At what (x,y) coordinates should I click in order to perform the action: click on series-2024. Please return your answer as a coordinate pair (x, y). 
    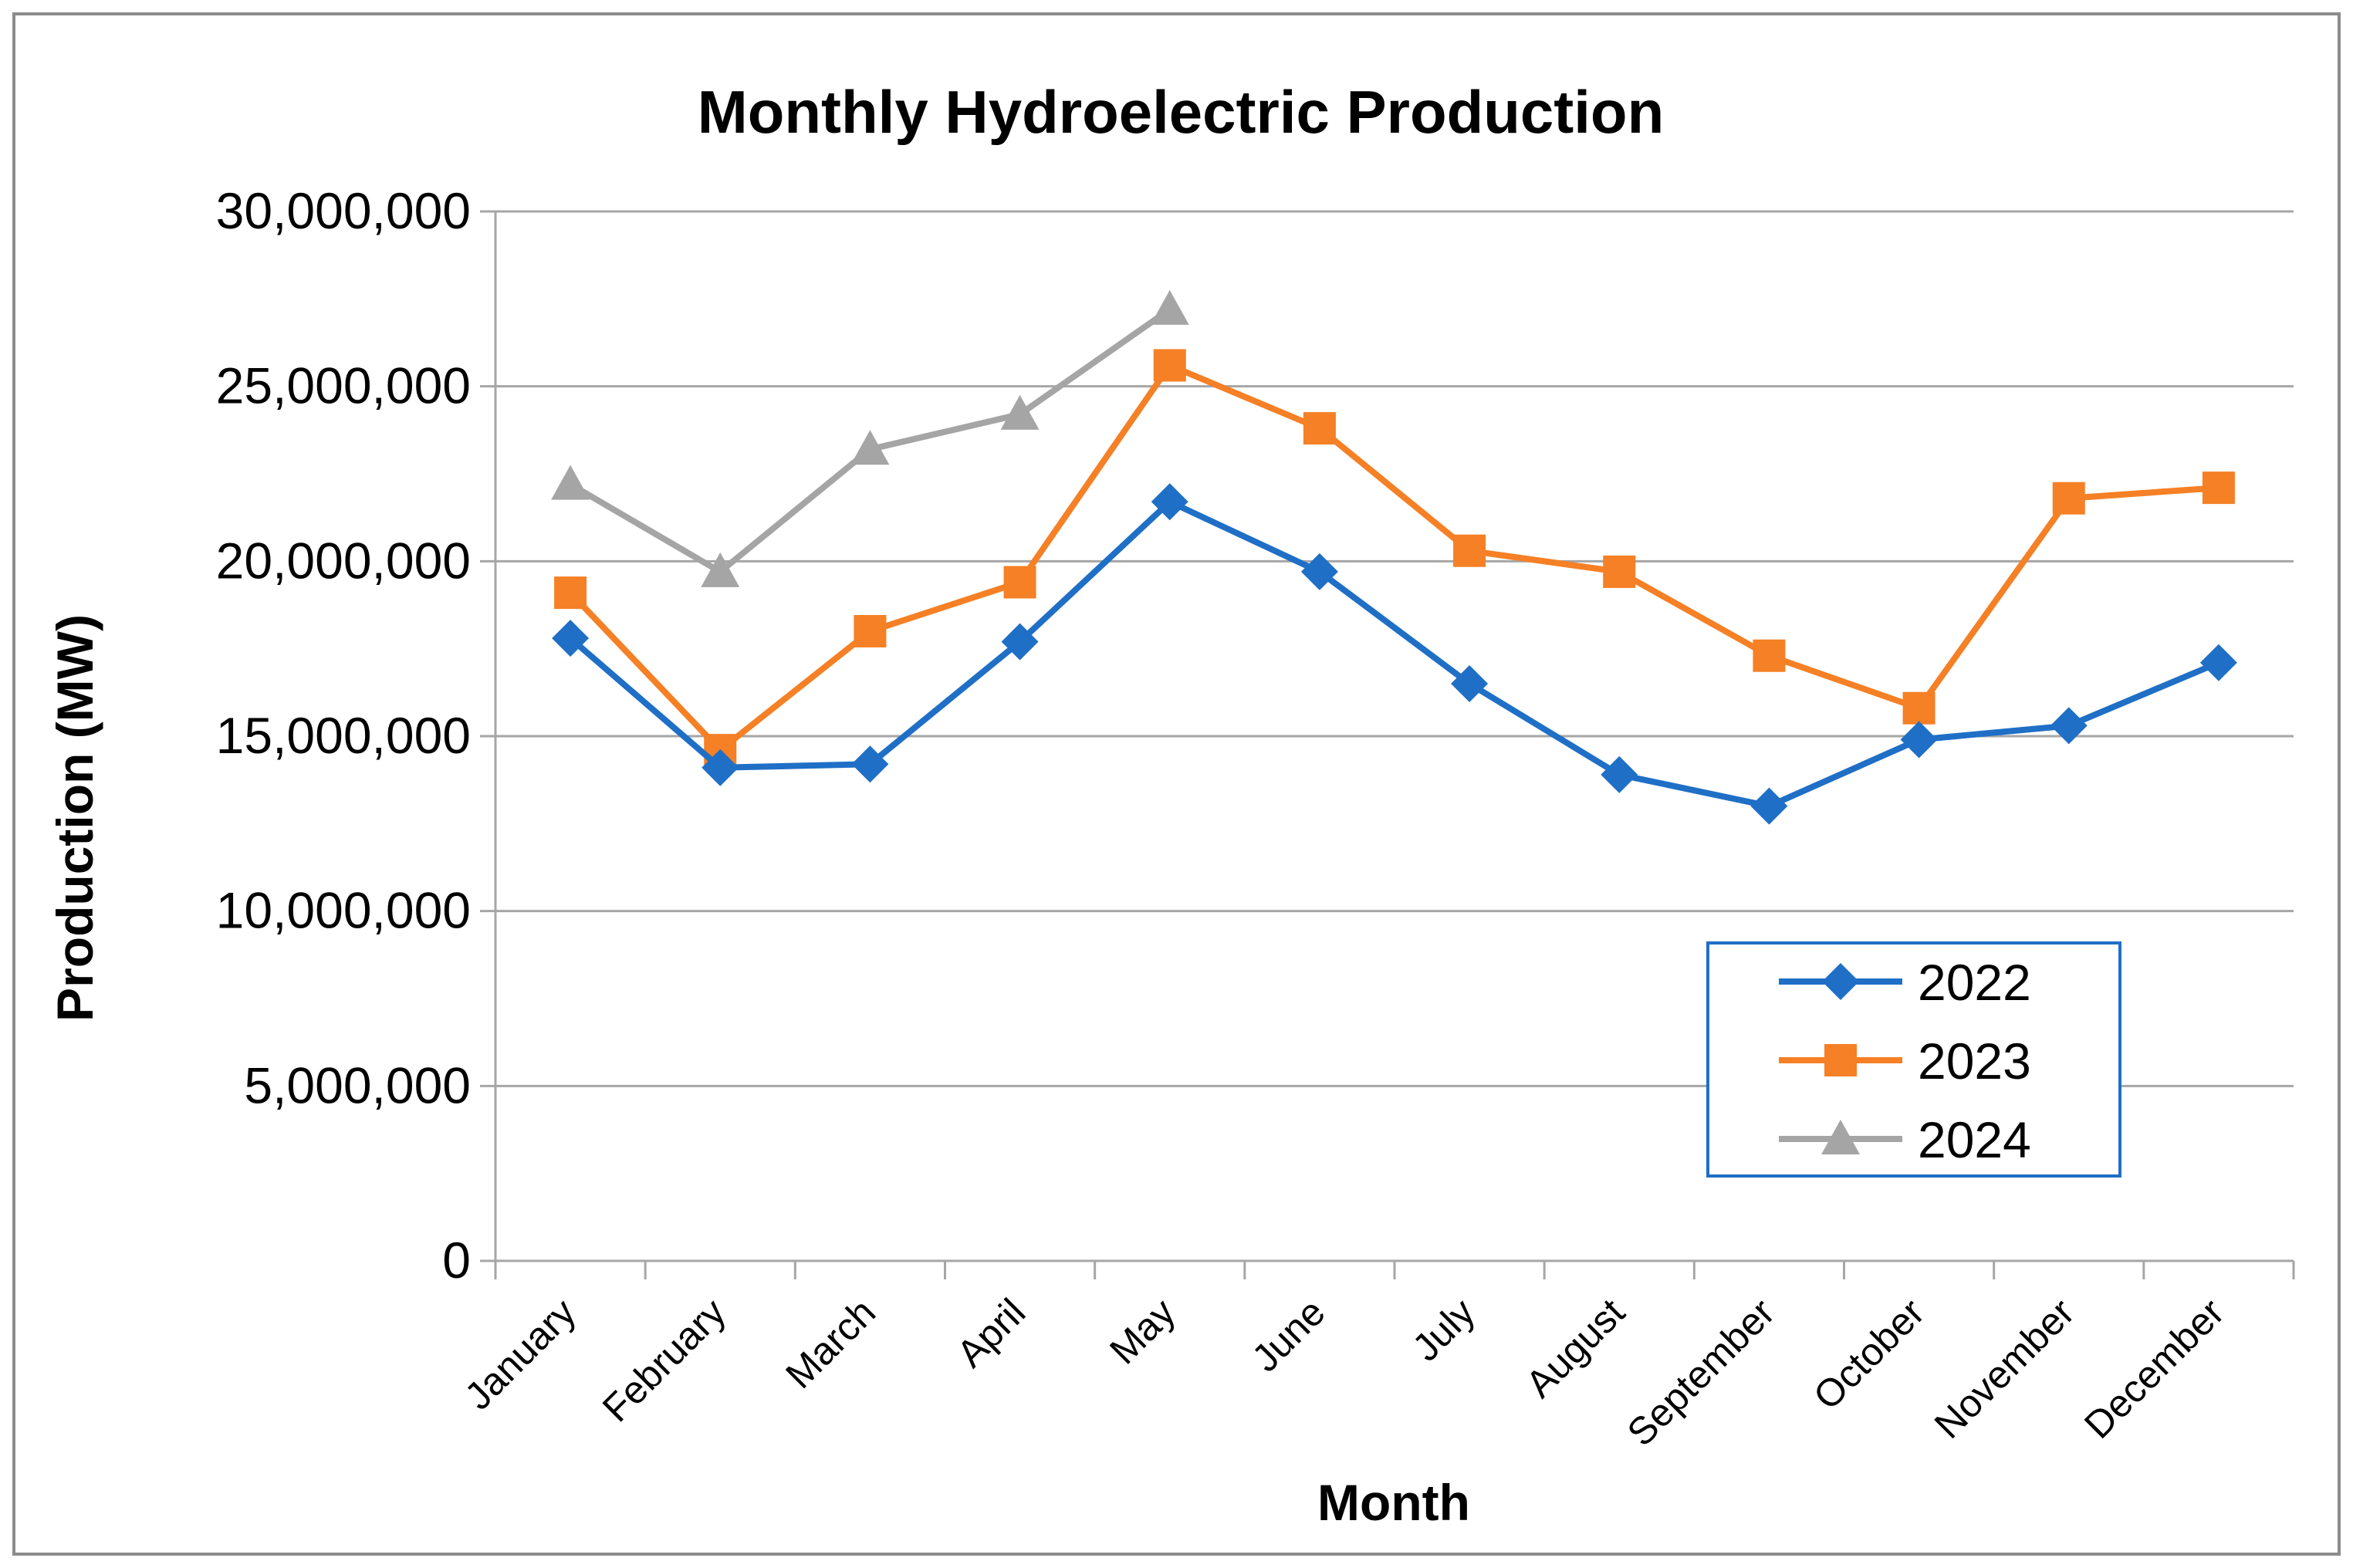
    Looking at the image, I should click on (870, 438).